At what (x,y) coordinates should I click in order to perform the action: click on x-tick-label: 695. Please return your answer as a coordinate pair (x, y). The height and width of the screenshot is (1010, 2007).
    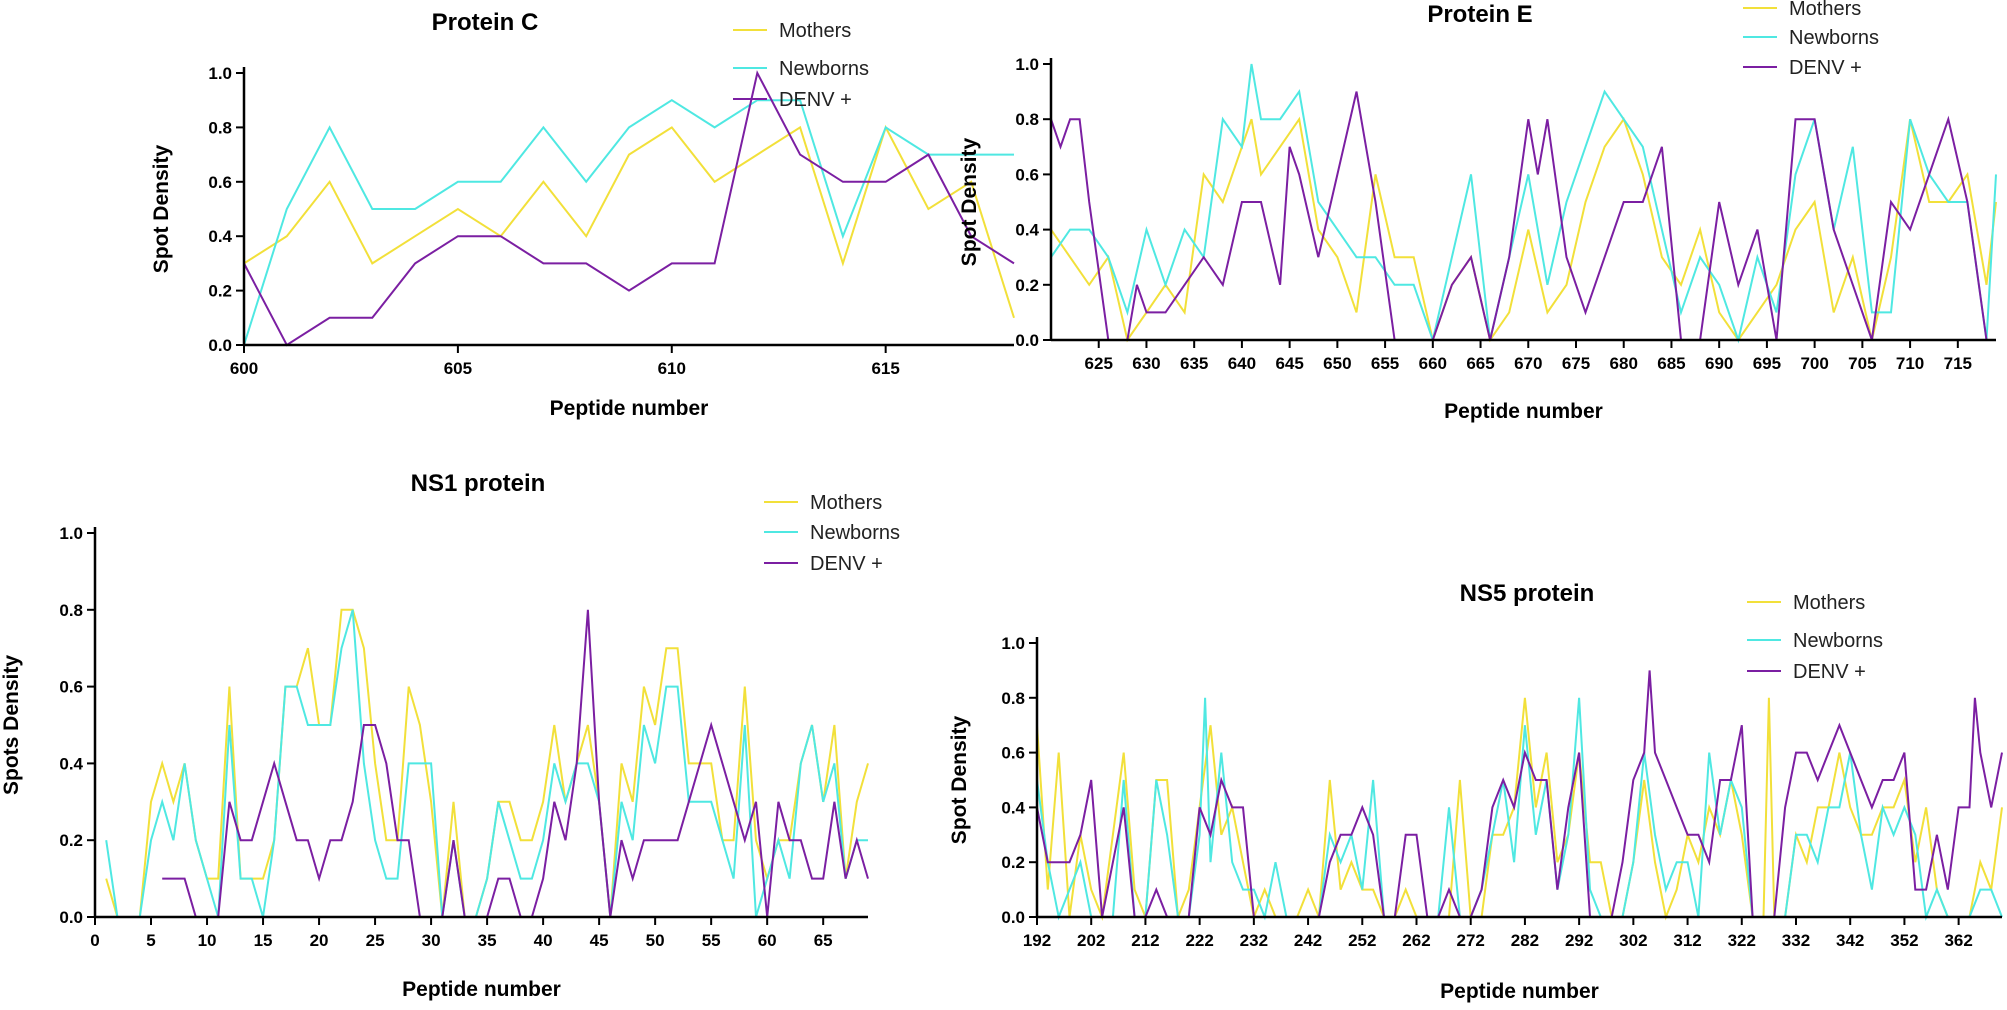
    Looking at the image, I should click on (1767, 363).